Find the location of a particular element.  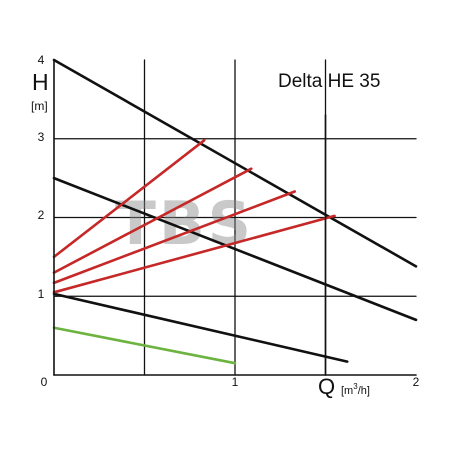

y-tick-label-2: 2 is located at coordinates (41, 215).